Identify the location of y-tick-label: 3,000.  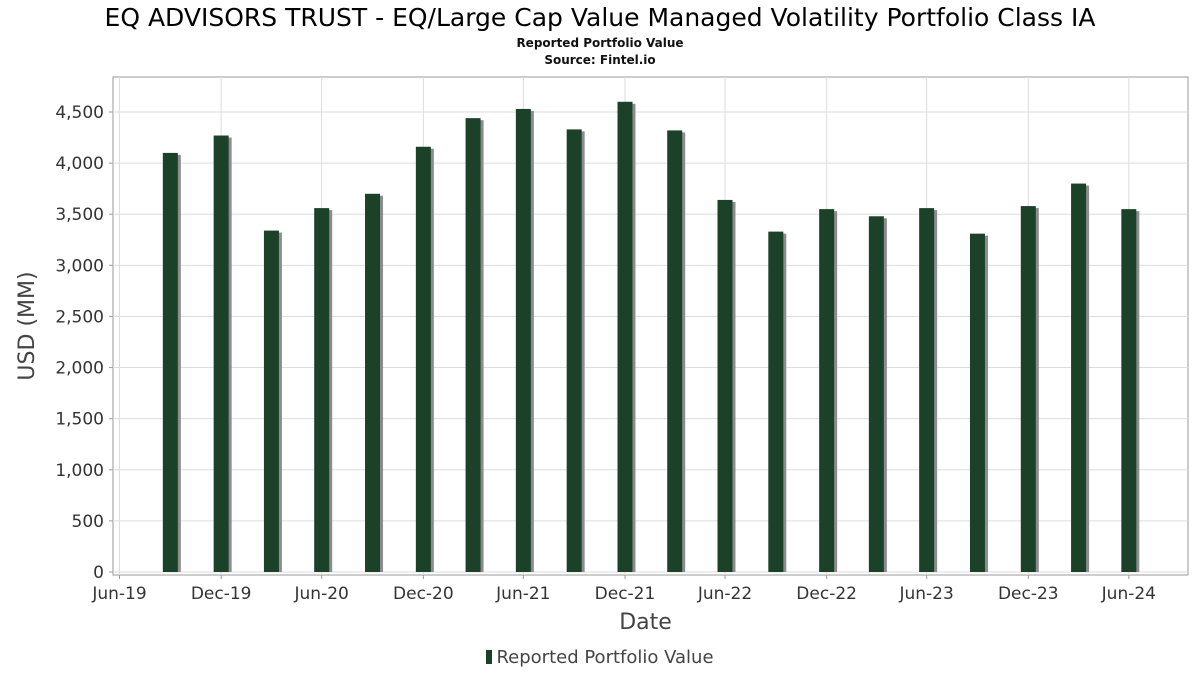
(79, 266).